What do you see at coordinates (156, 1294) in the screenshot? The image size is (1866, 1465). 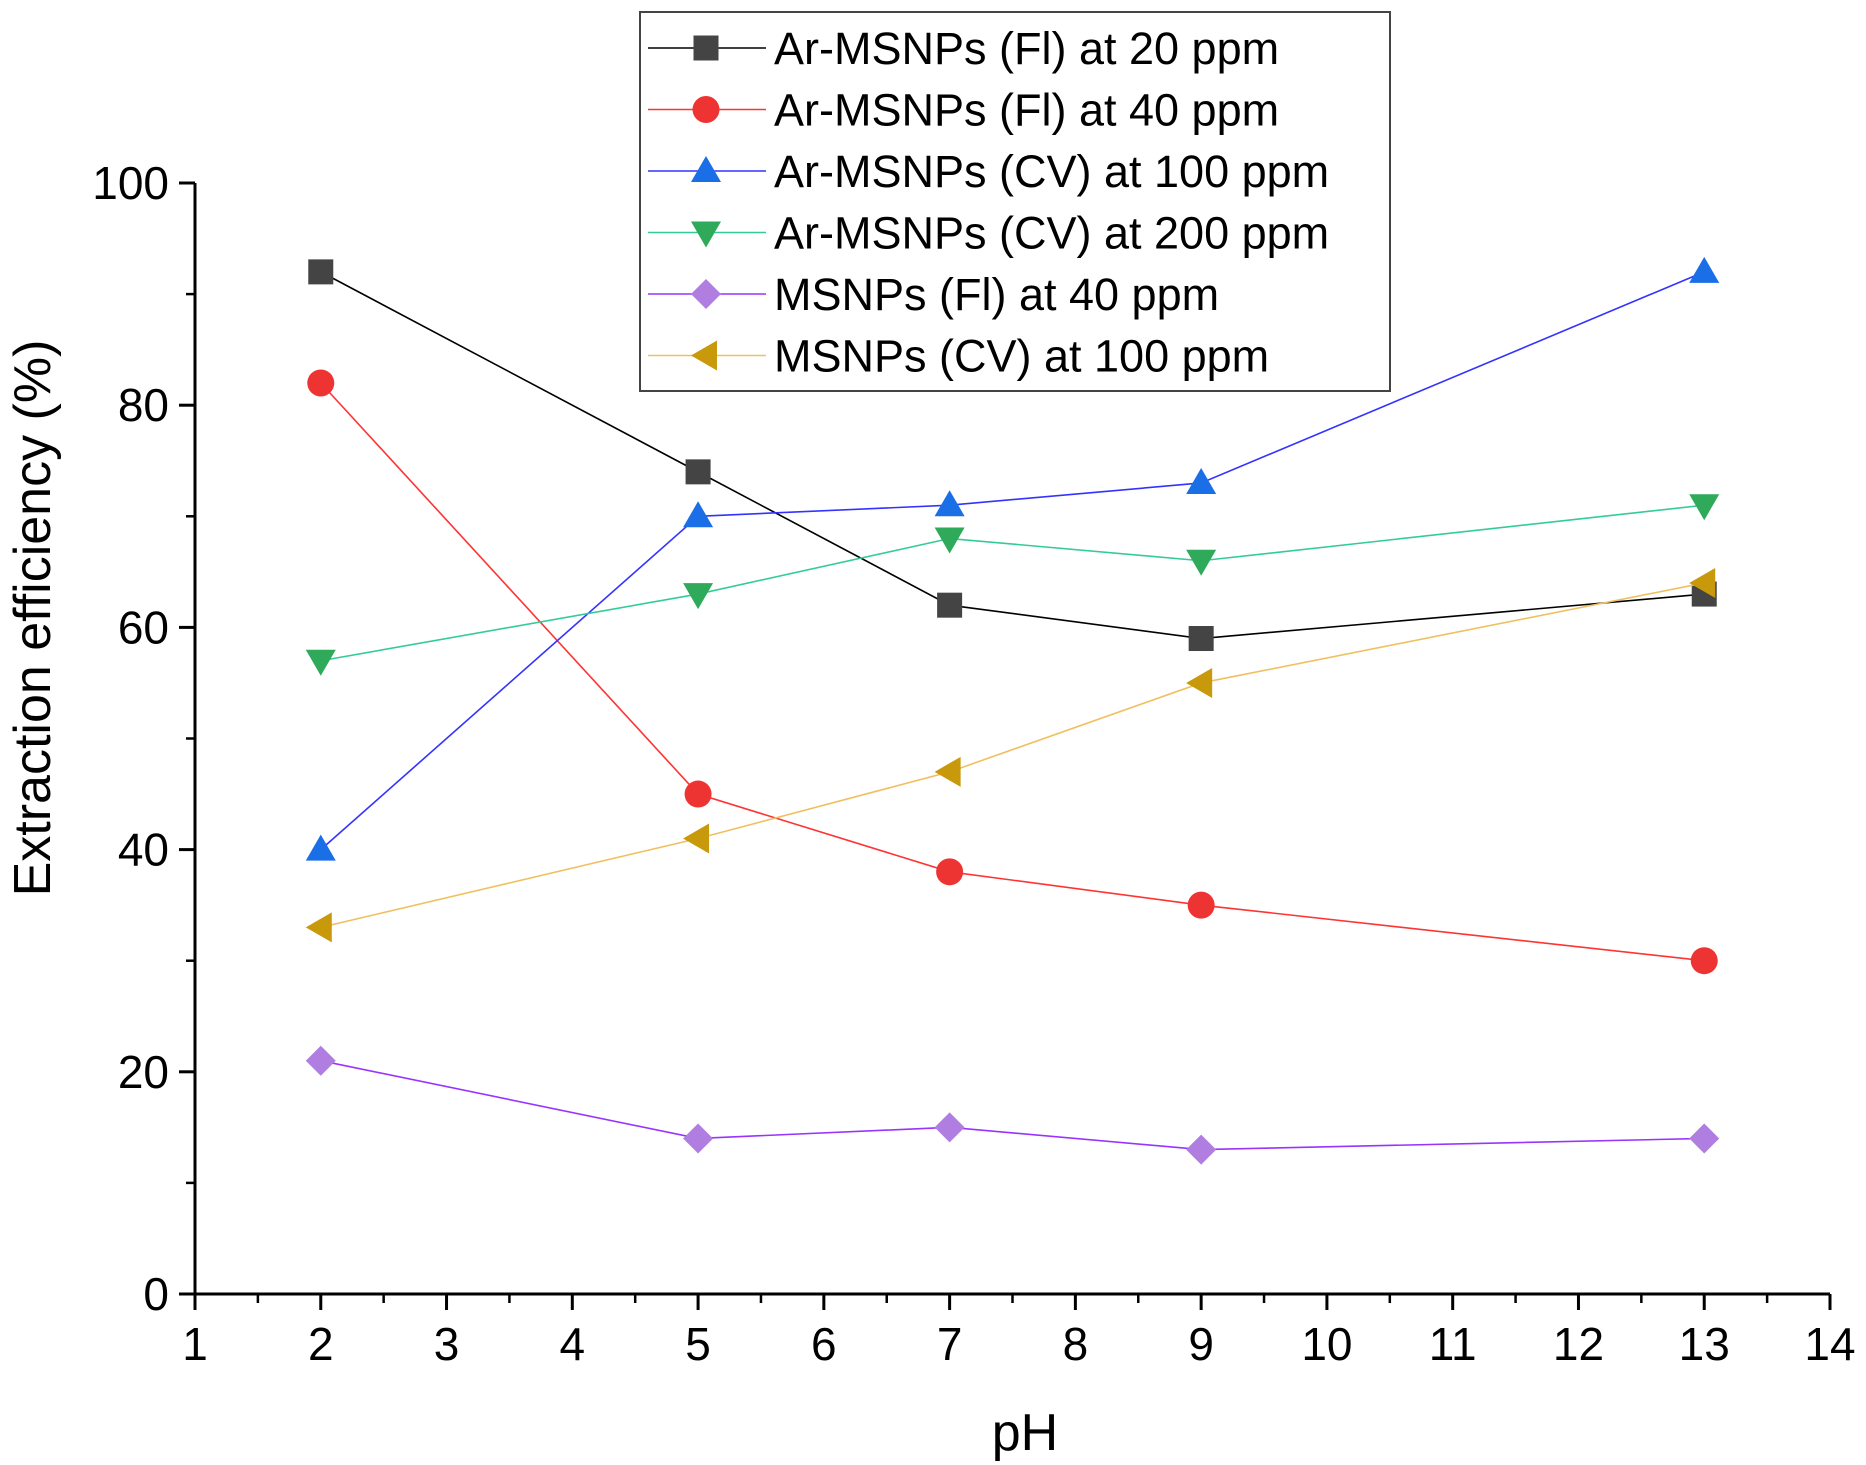 I see `y-tick-label: 0` at bounding box center [156, 1294].